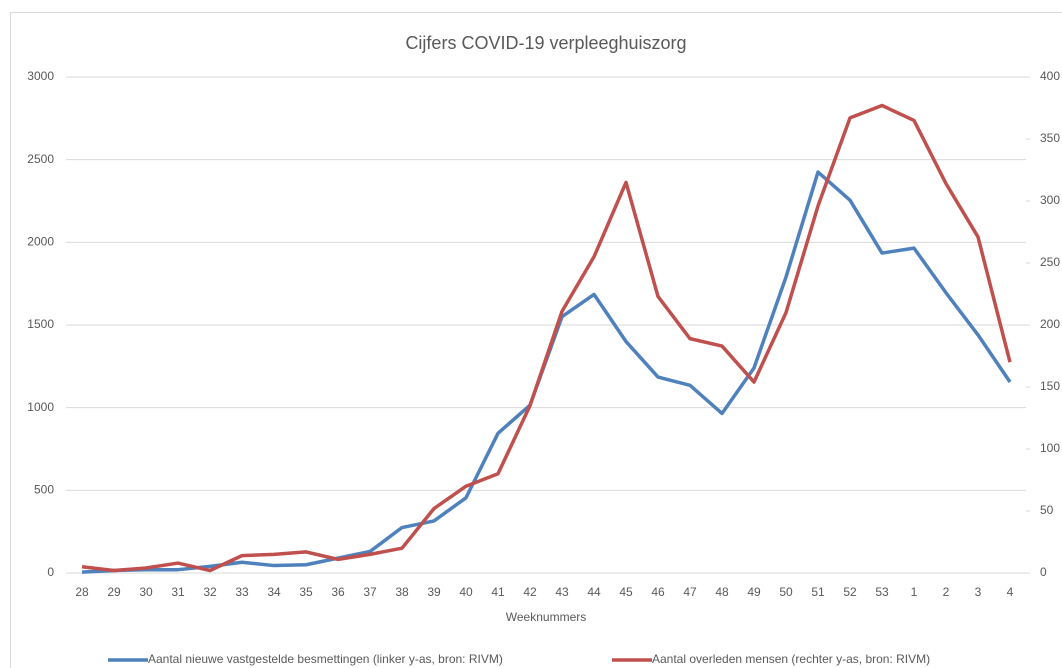 The width and height of the screenshot is (1062, 668). I want to click on x-tick-label: 40, so click(466, 592).